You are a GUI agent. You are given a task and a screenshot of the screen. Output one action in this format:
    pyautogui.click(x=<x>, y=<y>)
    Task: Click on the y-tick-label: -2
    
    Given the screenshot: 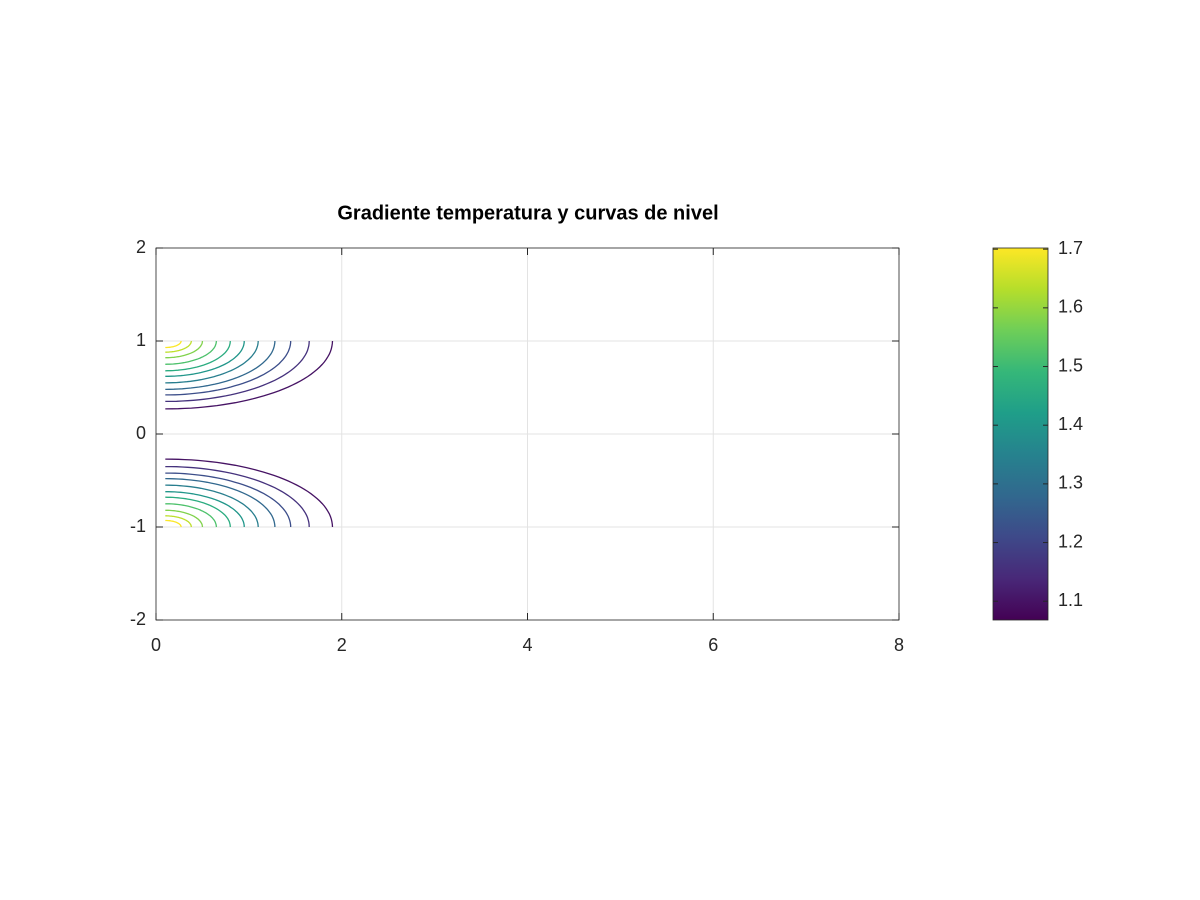 What is the action you would take?
    pyautogui.click(x=138, y=619)
    